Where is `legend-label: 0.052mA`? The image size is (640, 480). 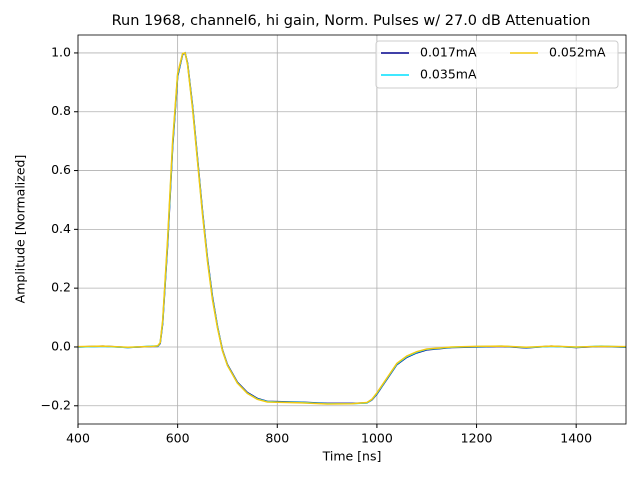 legend-label: 0.052mA is located at coordinates (577, 52).